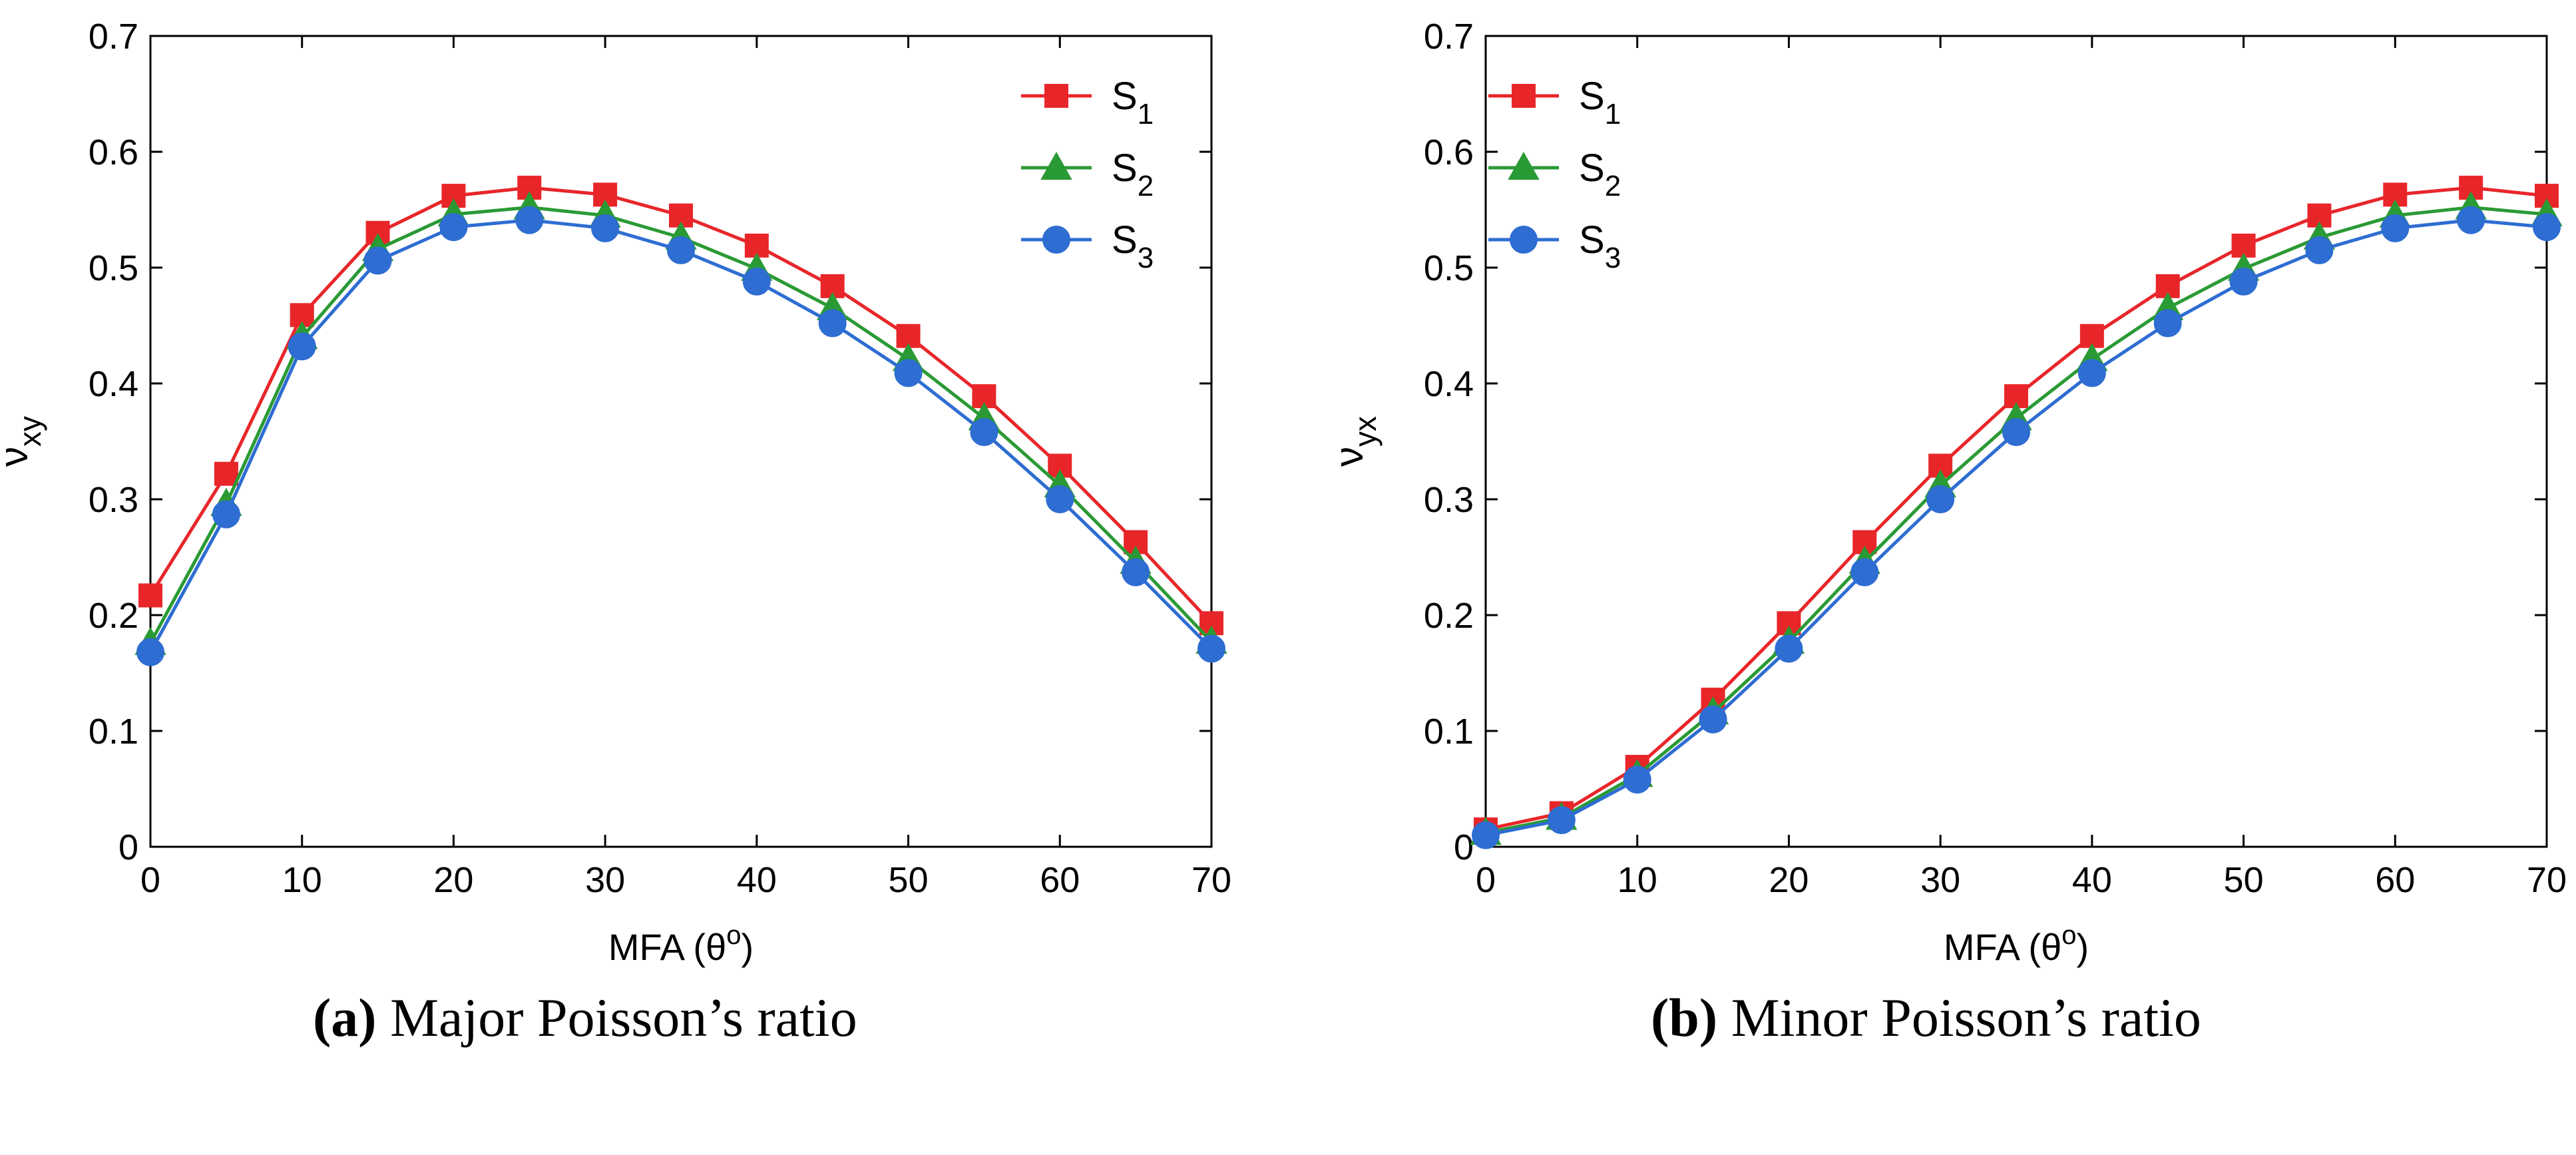 The width and height of the screenshot is (2576, 1155). What do you see at coordinates (1133, 174) in the screenshot?
I see `legend-label: S2` at bounding box center [1133, 174].